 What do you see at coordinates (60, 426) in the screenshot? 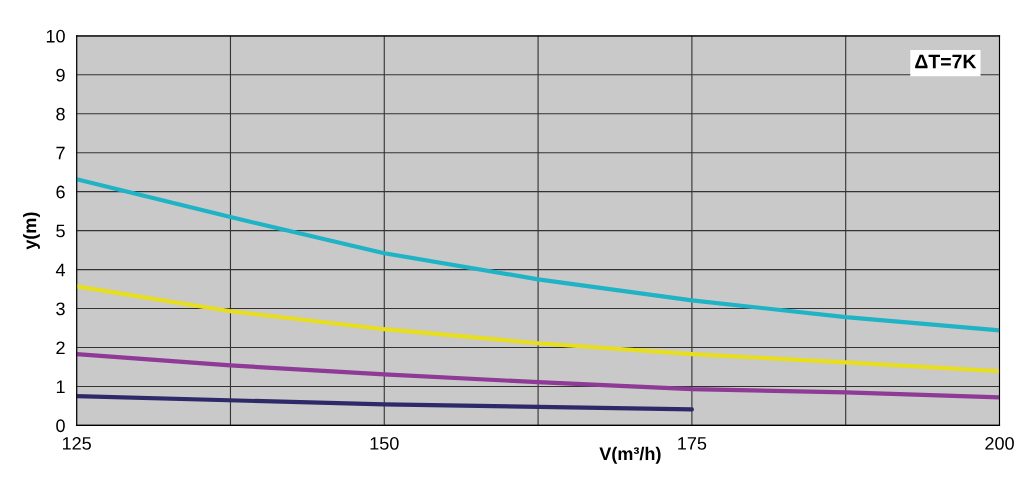
I see `y-tick-label: 0` at bounding box center [60, 426].